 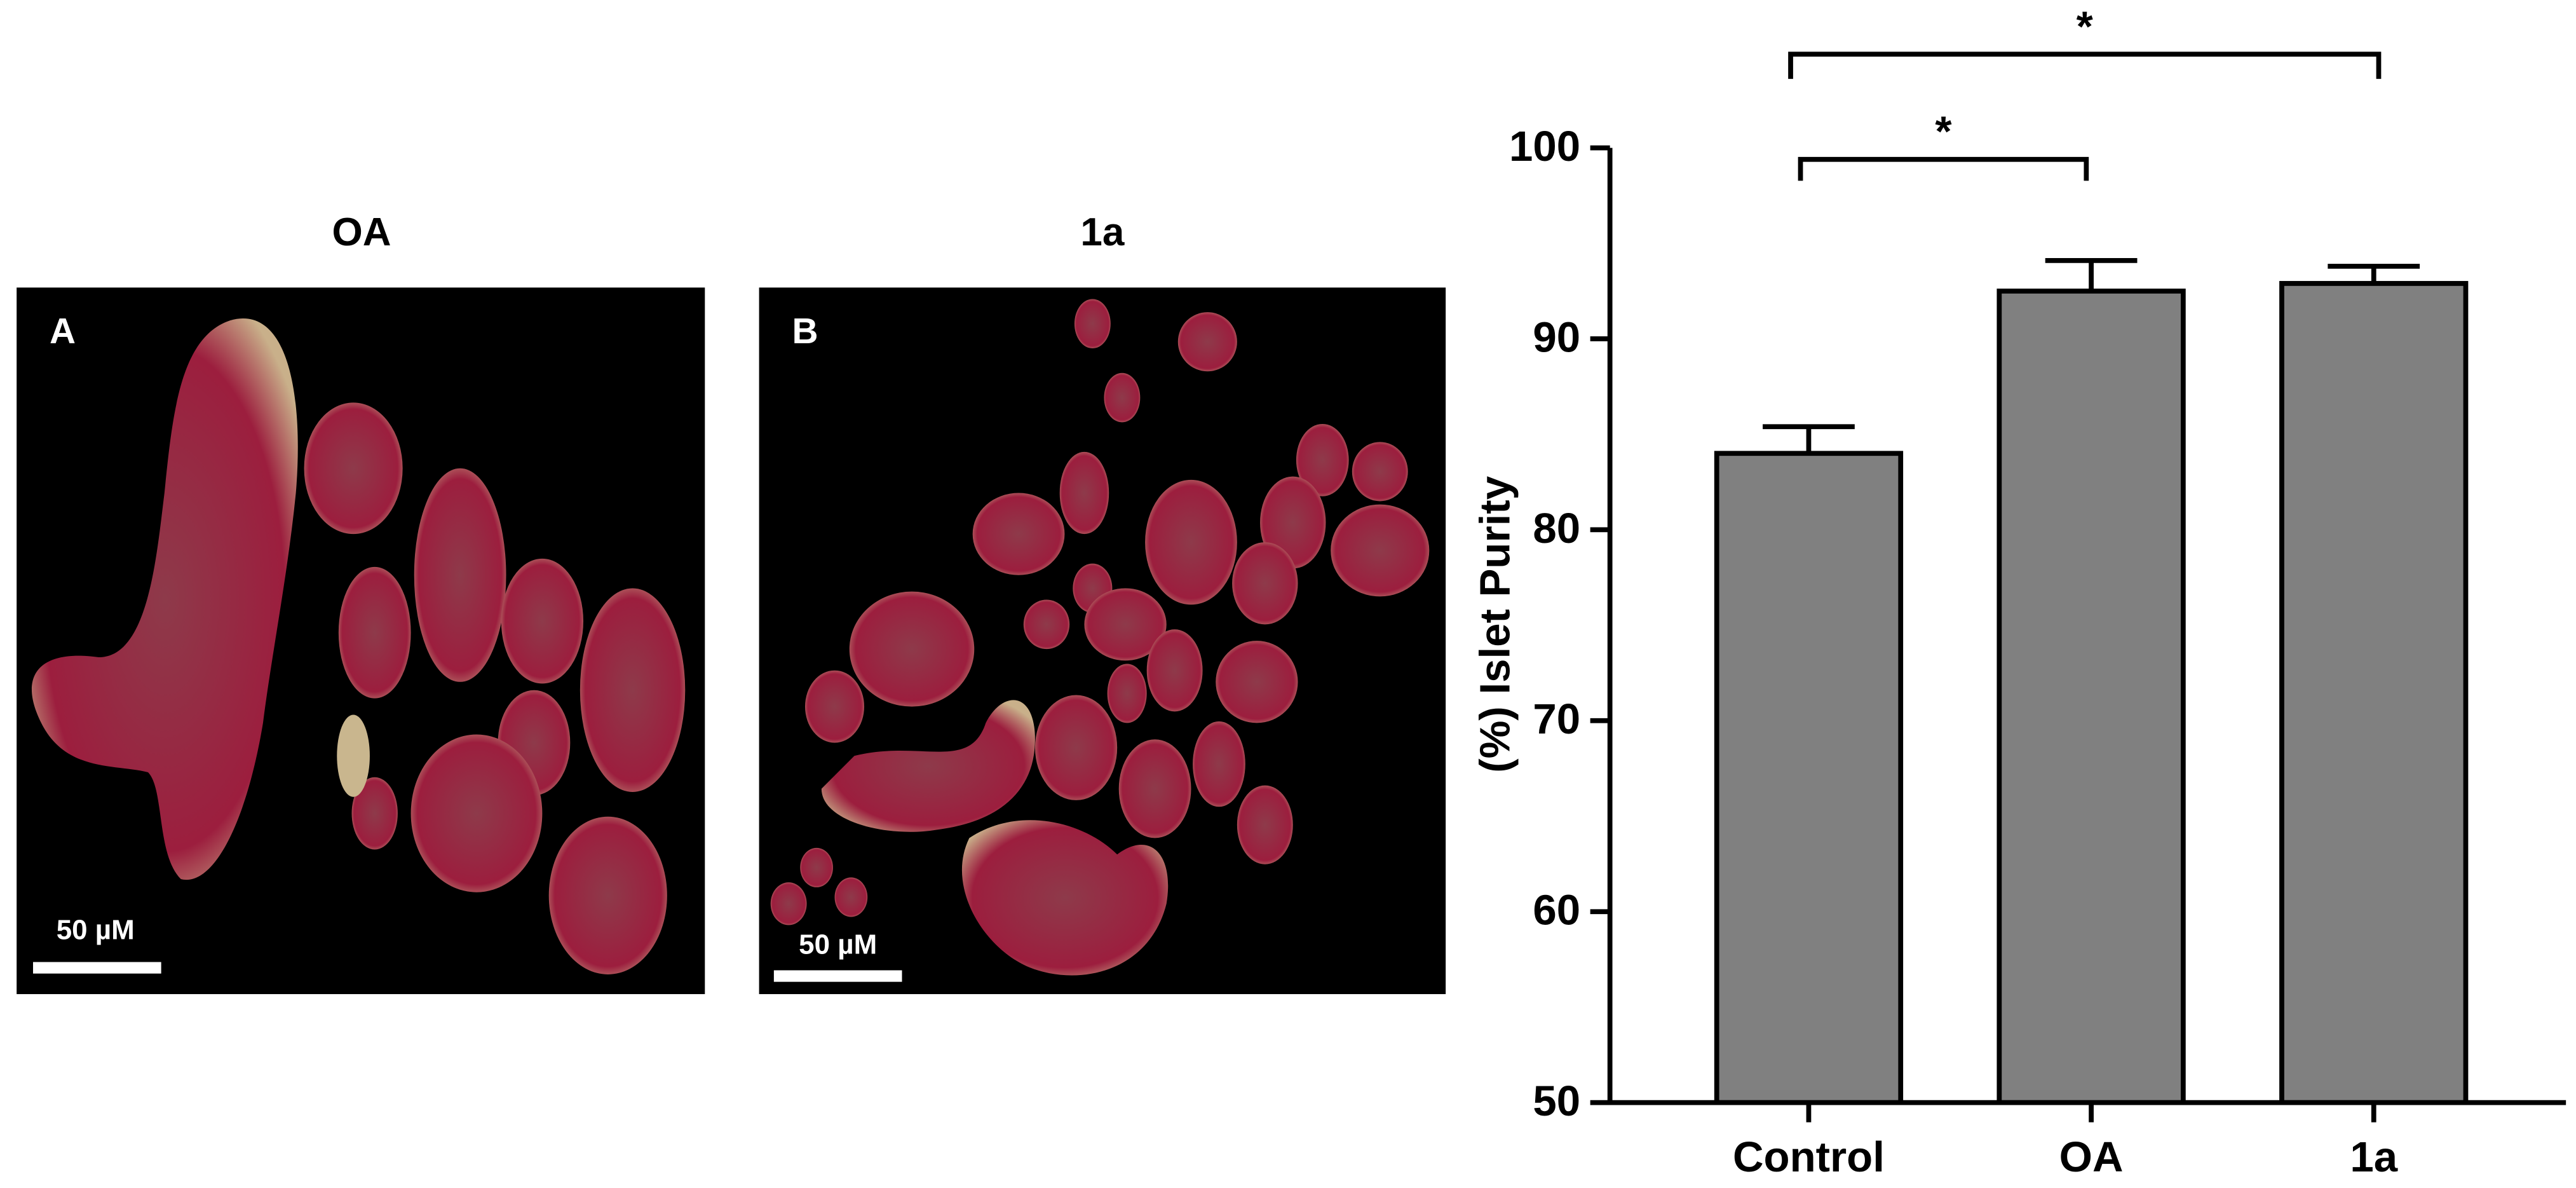 I want to click on y-axis-label: (%) Islet Purity, so click(x=1495, y=624).